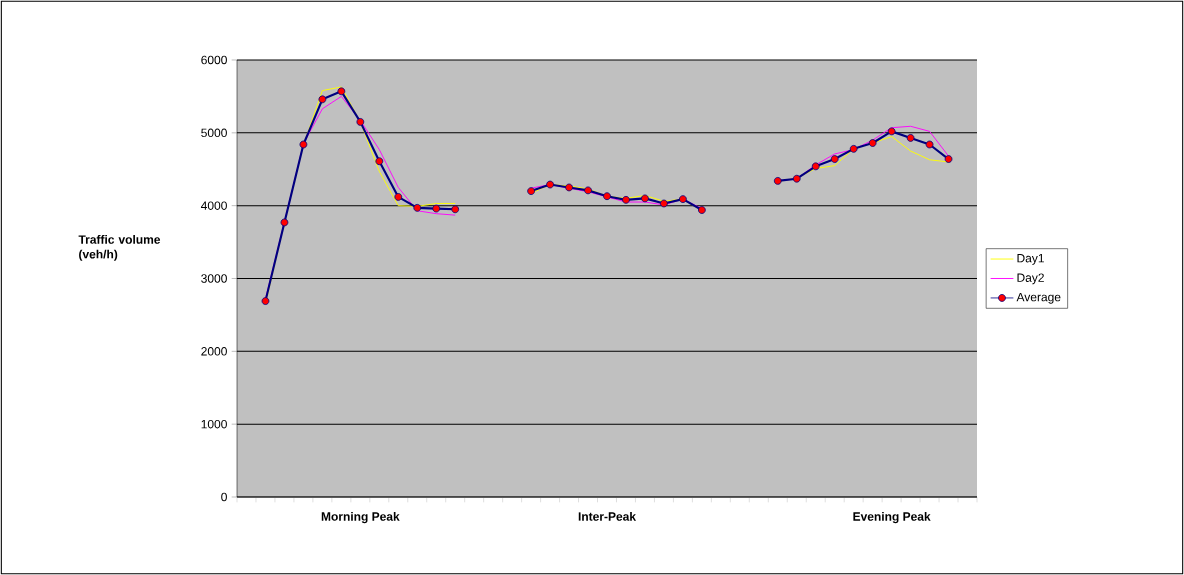 Image resolution: width=1184 pixels, height=575 pixels. What do you see at coordinates (892, 517) in the screenshot?
I see `x-tick-label: Evening Peak` at bounding box center [892, 517].